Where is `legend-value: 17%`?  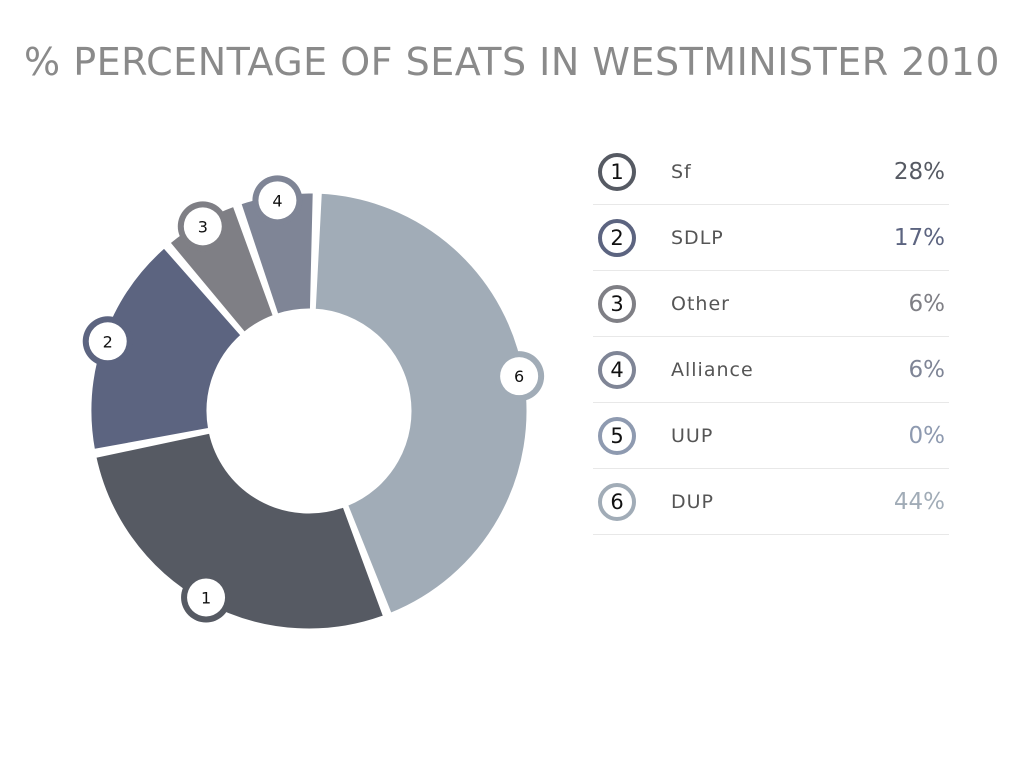 legend-value: 17% is located at coordinates (919, 238).